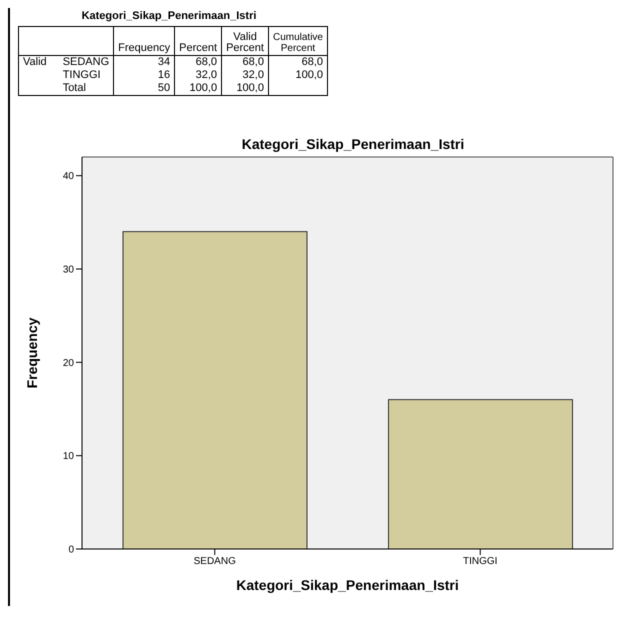 The height and width of the screenshot is (618, 622). Describe the element at coordinates (68, 176) in the screenshot. I see `y-tick-label: 40` at that location.